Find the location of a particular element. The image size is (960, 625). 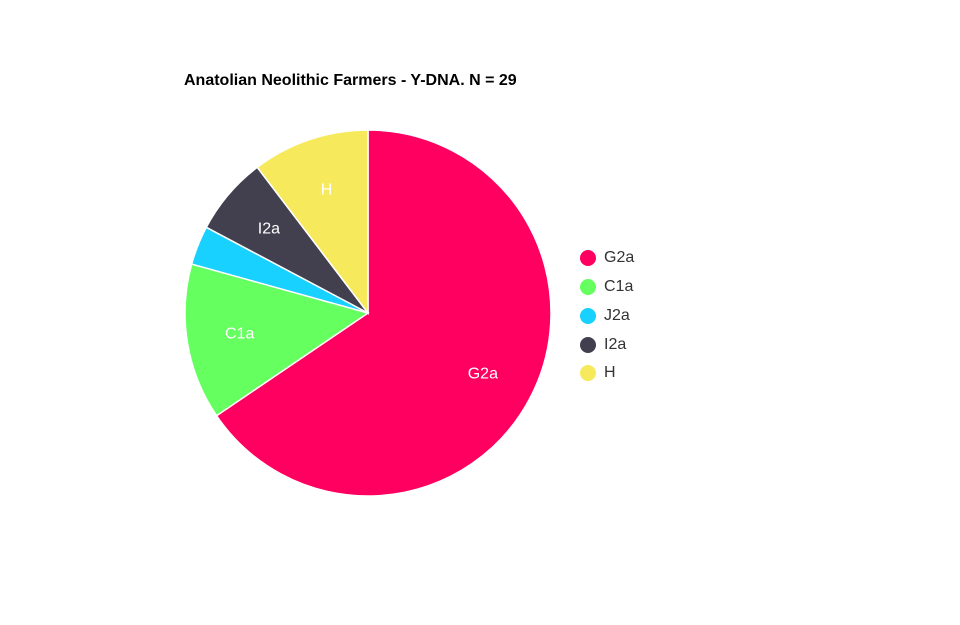

pie-slice-labels: G2a C1a I2a H is located at coordinates (361, 281).